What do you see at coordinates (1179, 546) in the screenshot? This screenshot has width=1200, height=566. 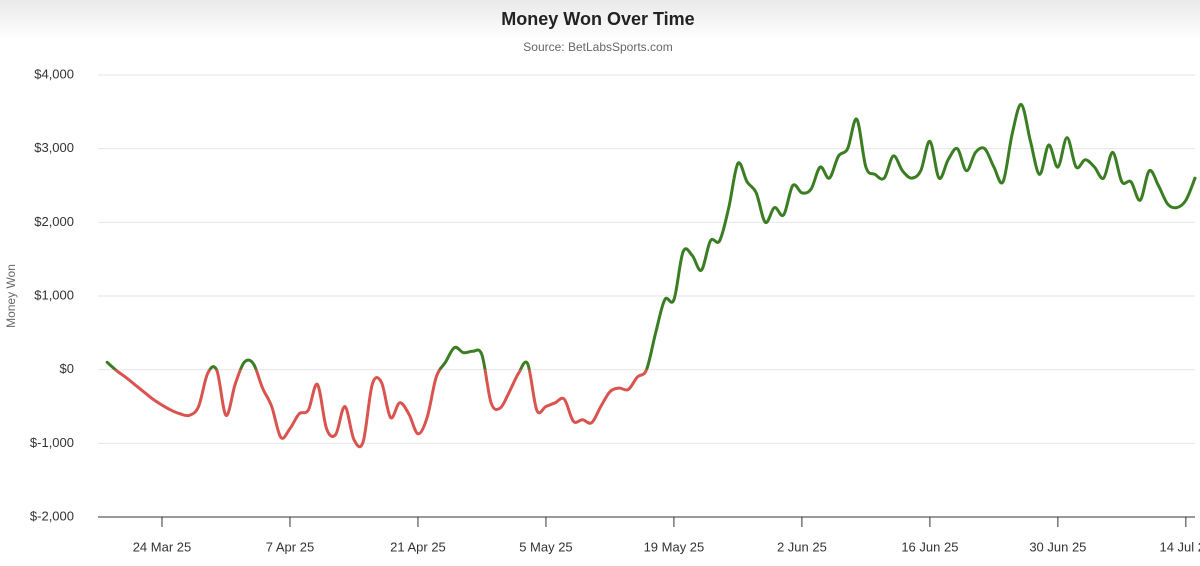 I see `x-tick-label: 14 Jul 25` at bounding box center [1179, 546].